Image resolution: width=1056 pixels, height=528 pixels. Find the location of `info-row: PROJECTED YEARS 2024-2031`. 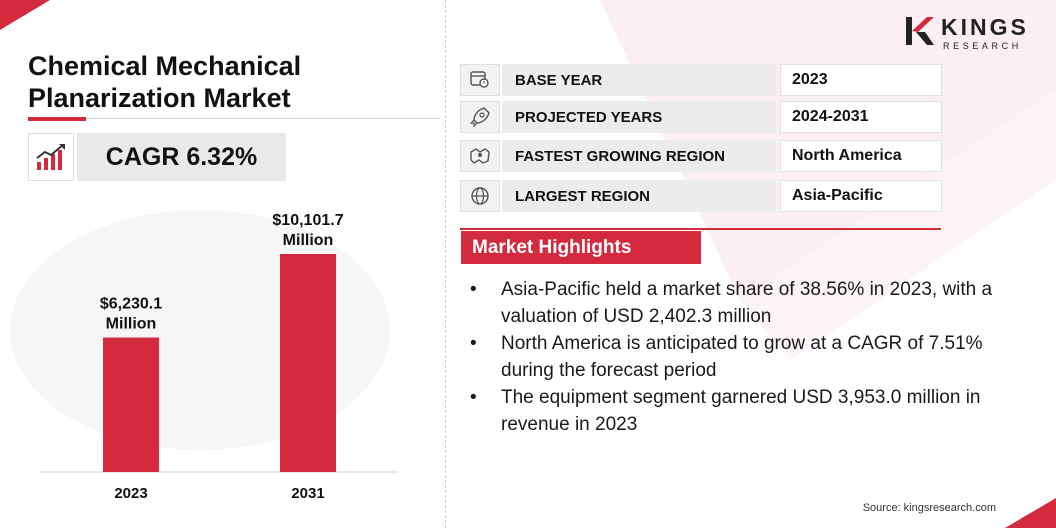

info-row: PROJECTED YEARS 2024-2031 is located at coordinates (701, 117).